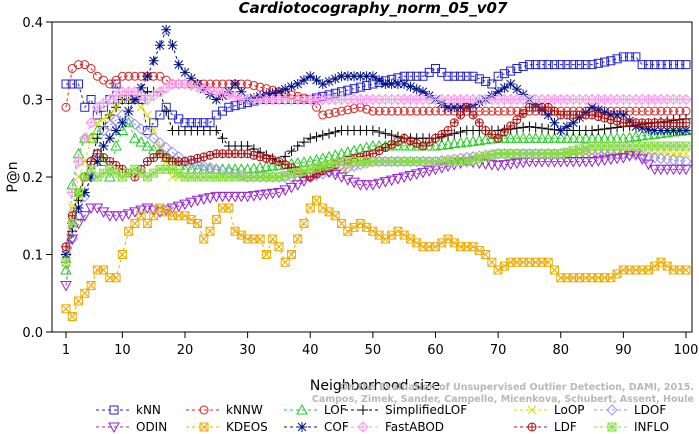  What do you see at coordinates (131, 427) in the screenshot?
I see `legend-item-odin: ODIN` at bounding box center [131, 427].